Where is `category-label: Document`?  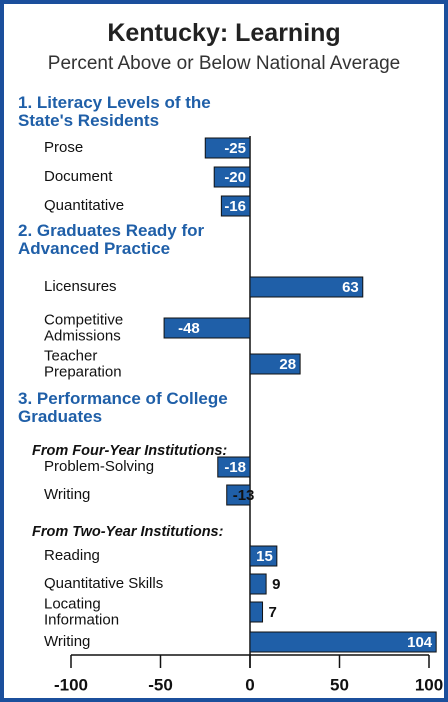 category-label: Document is located at coordinates (78, 177).